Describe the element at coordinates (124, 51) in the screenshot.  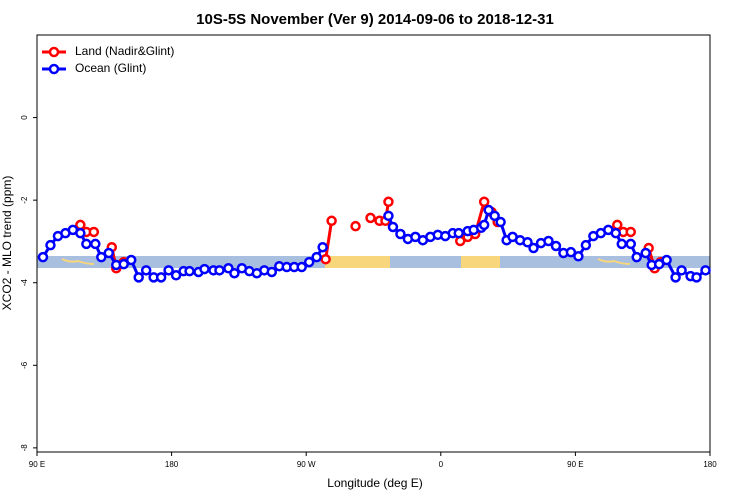
I see `legend-label: Land (Nadir&Glint)` at that location.